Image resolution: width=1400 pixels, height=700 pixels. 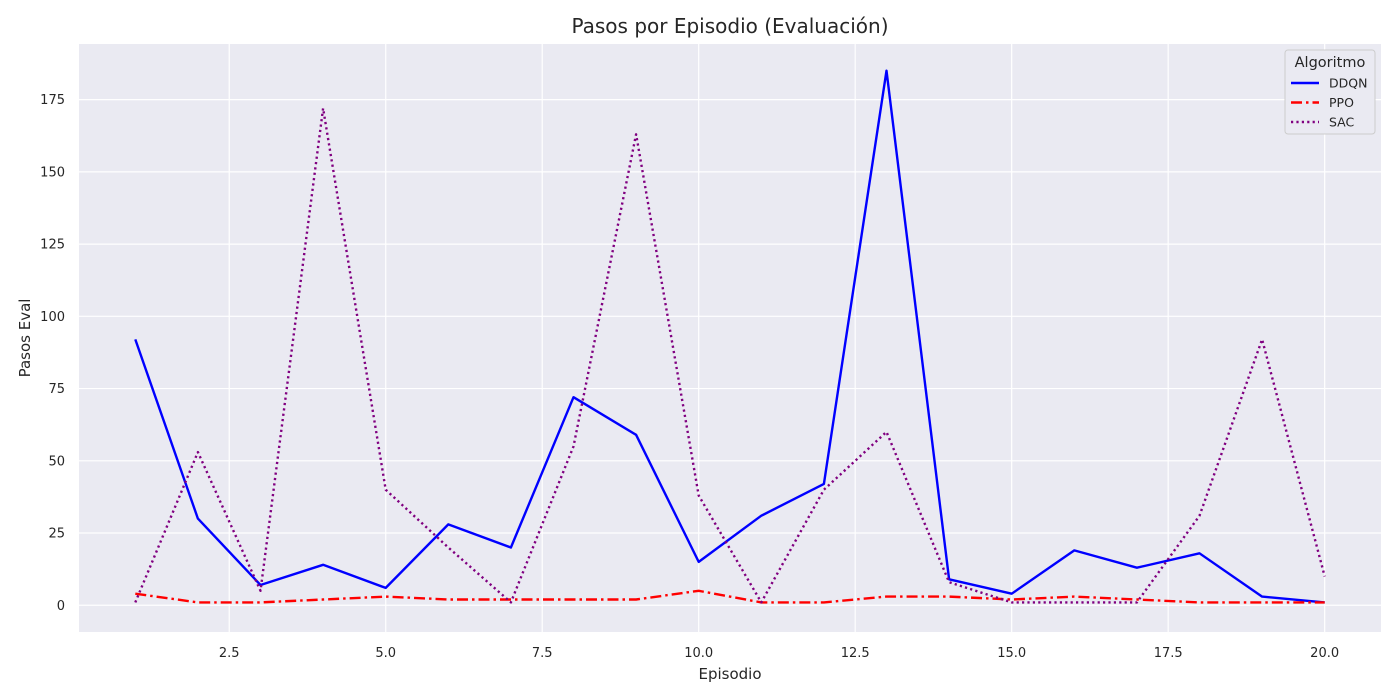 What do you see at coordinates (729, 674) in the screenshot?
I see `x-axis-label: Episodio` at bounding box center [729, 674].